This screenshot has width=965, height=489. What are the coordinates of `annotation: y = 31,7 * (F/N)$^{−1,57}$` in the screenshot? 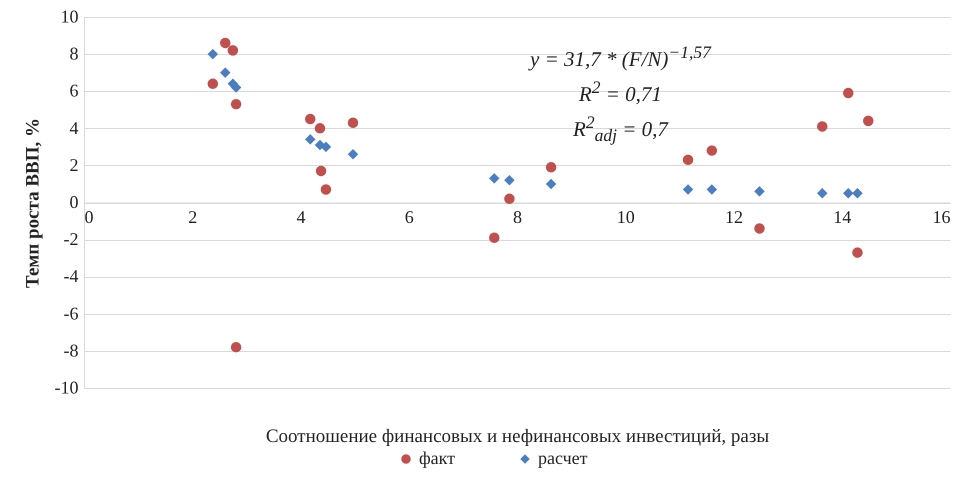 It's located at (620, 57).